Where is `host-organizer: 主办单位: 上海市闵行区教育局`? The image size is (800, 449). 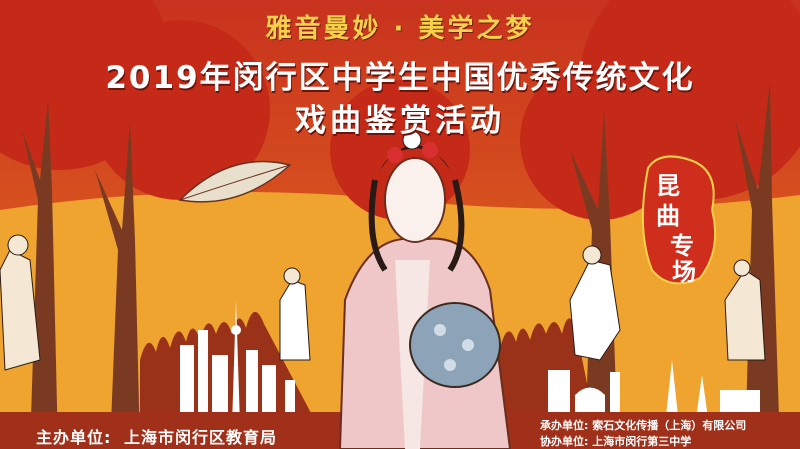 host-organizer: 主办单位: 上海市闵行区教育局 is located at coordinates (159, 436).